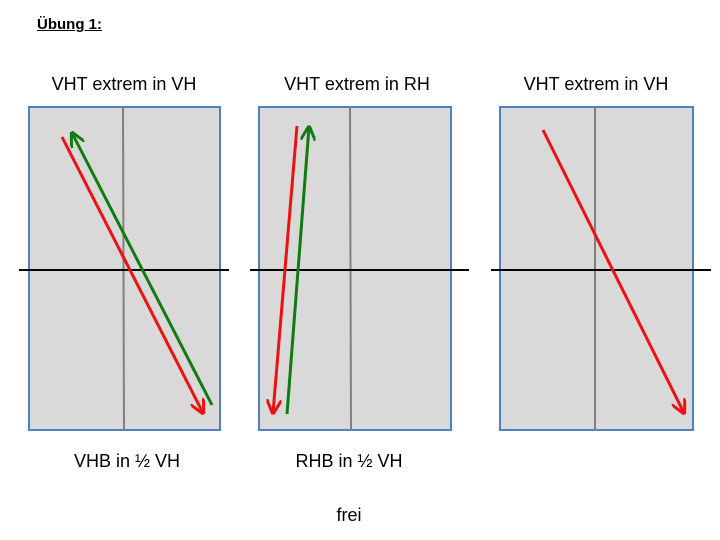 This screenshot has height=540, width=720. What do you see at coordinates (349, 515) in the screenshot?
I see `footer-label: frei` at bounding box center [349, 515].